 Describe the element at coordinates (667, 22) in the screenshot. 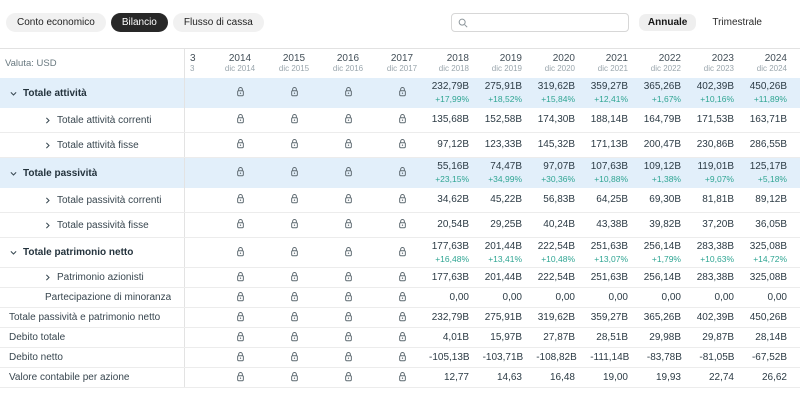

I see `period-annuale-button: Annuale` at that location.